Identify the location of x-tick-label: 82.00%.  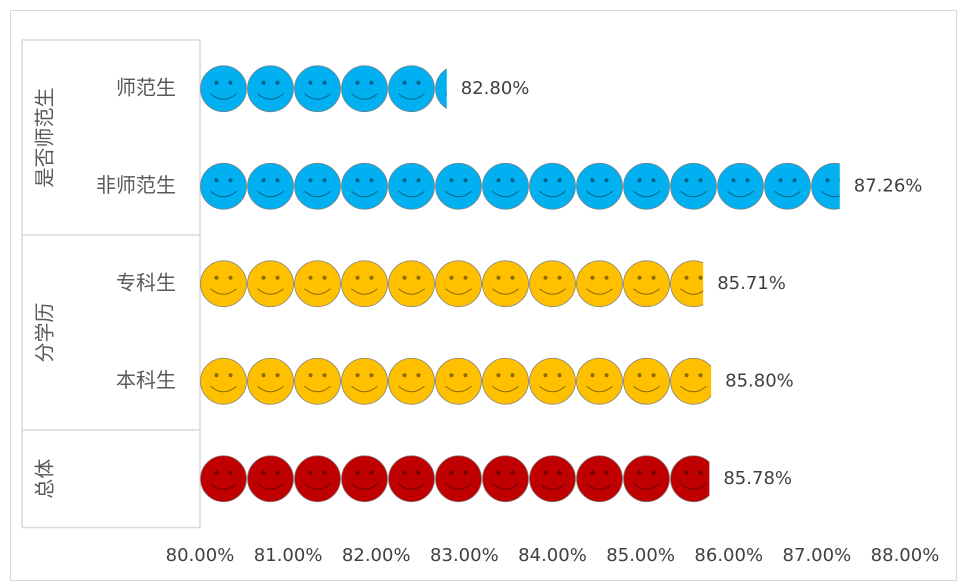
(376, 555).